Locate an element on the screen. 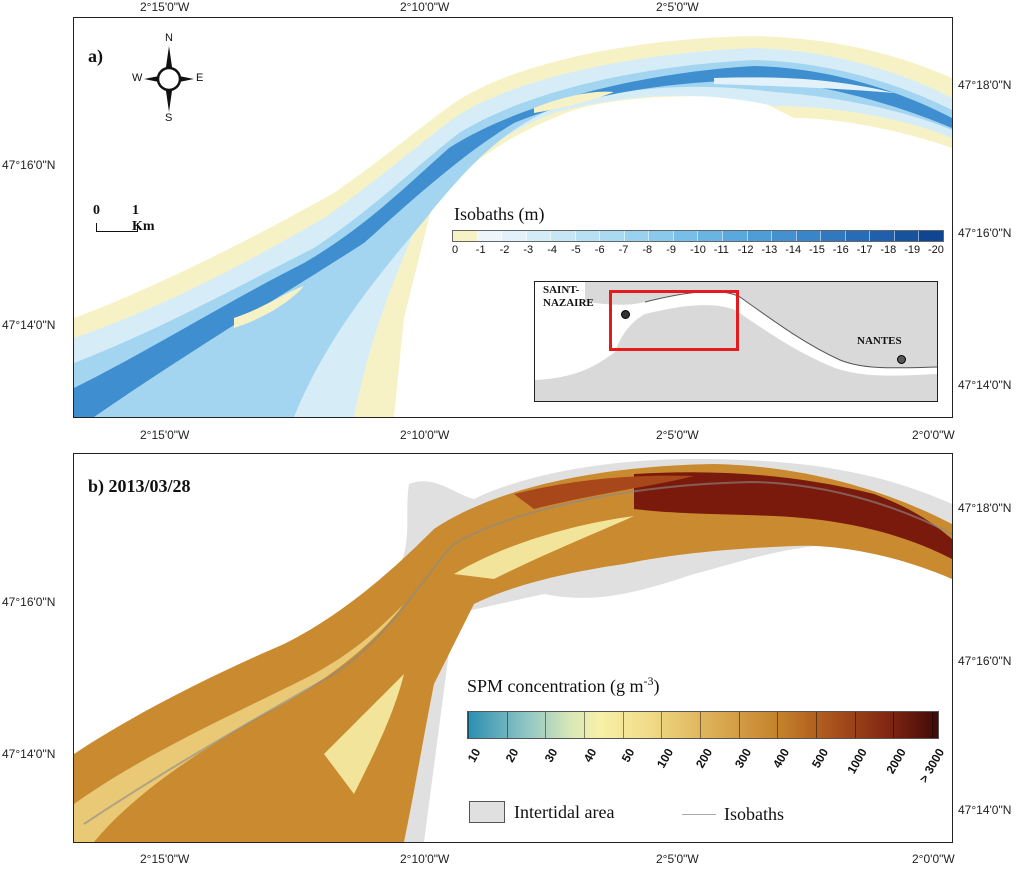 The height and width of the screenshot is (873, 1024). spm-tick-label: 10 is located at coordinates (474, 755).